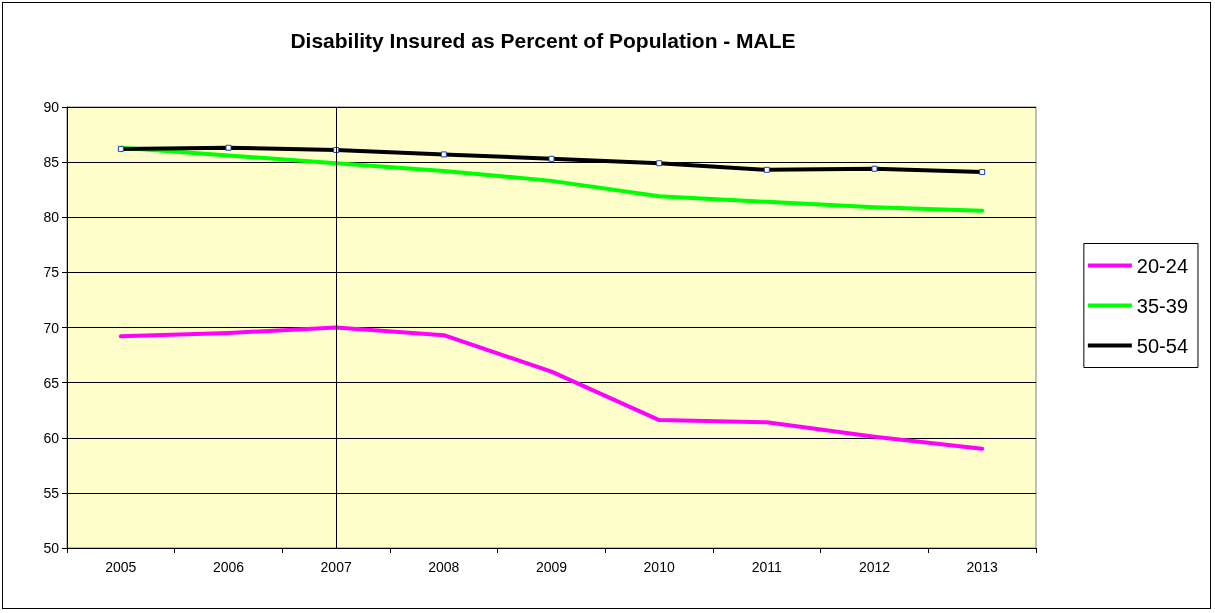  I want to click on x-tick-label: 2010, so click(659, 567).